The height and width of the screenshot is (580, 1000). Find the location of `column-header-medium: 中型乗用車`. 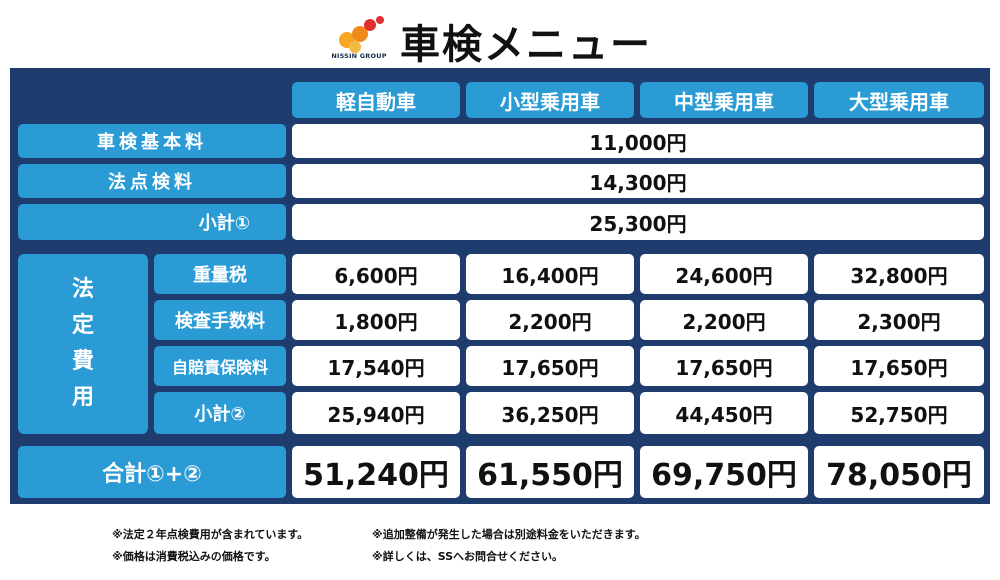

column-header-medium: 中型乗用車 is located at coordinates (724, 100).